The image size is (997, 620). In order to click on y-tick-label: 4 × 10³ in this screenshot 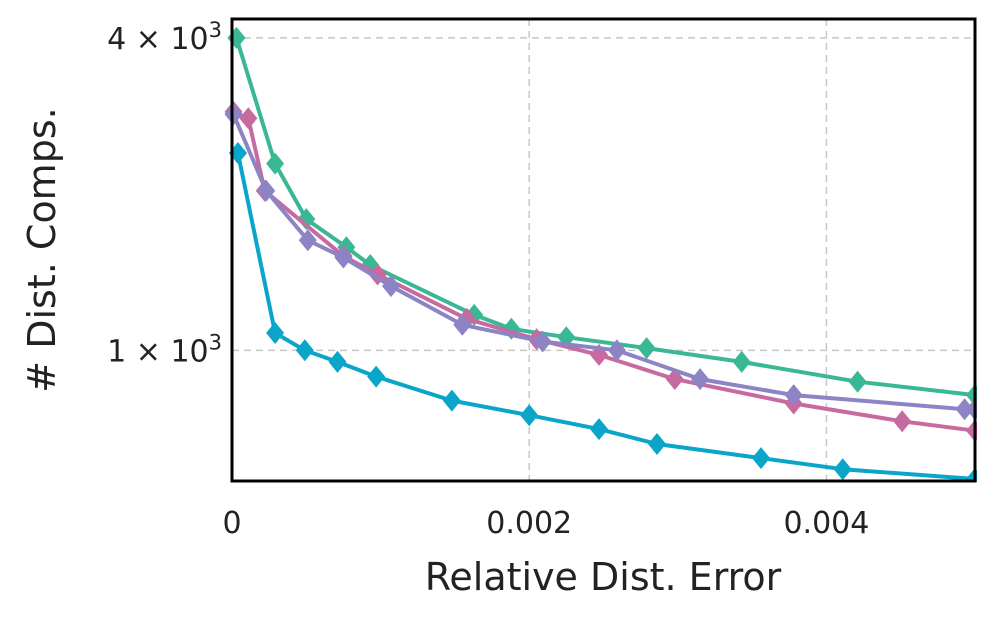, I will do `click(164, 37)`.